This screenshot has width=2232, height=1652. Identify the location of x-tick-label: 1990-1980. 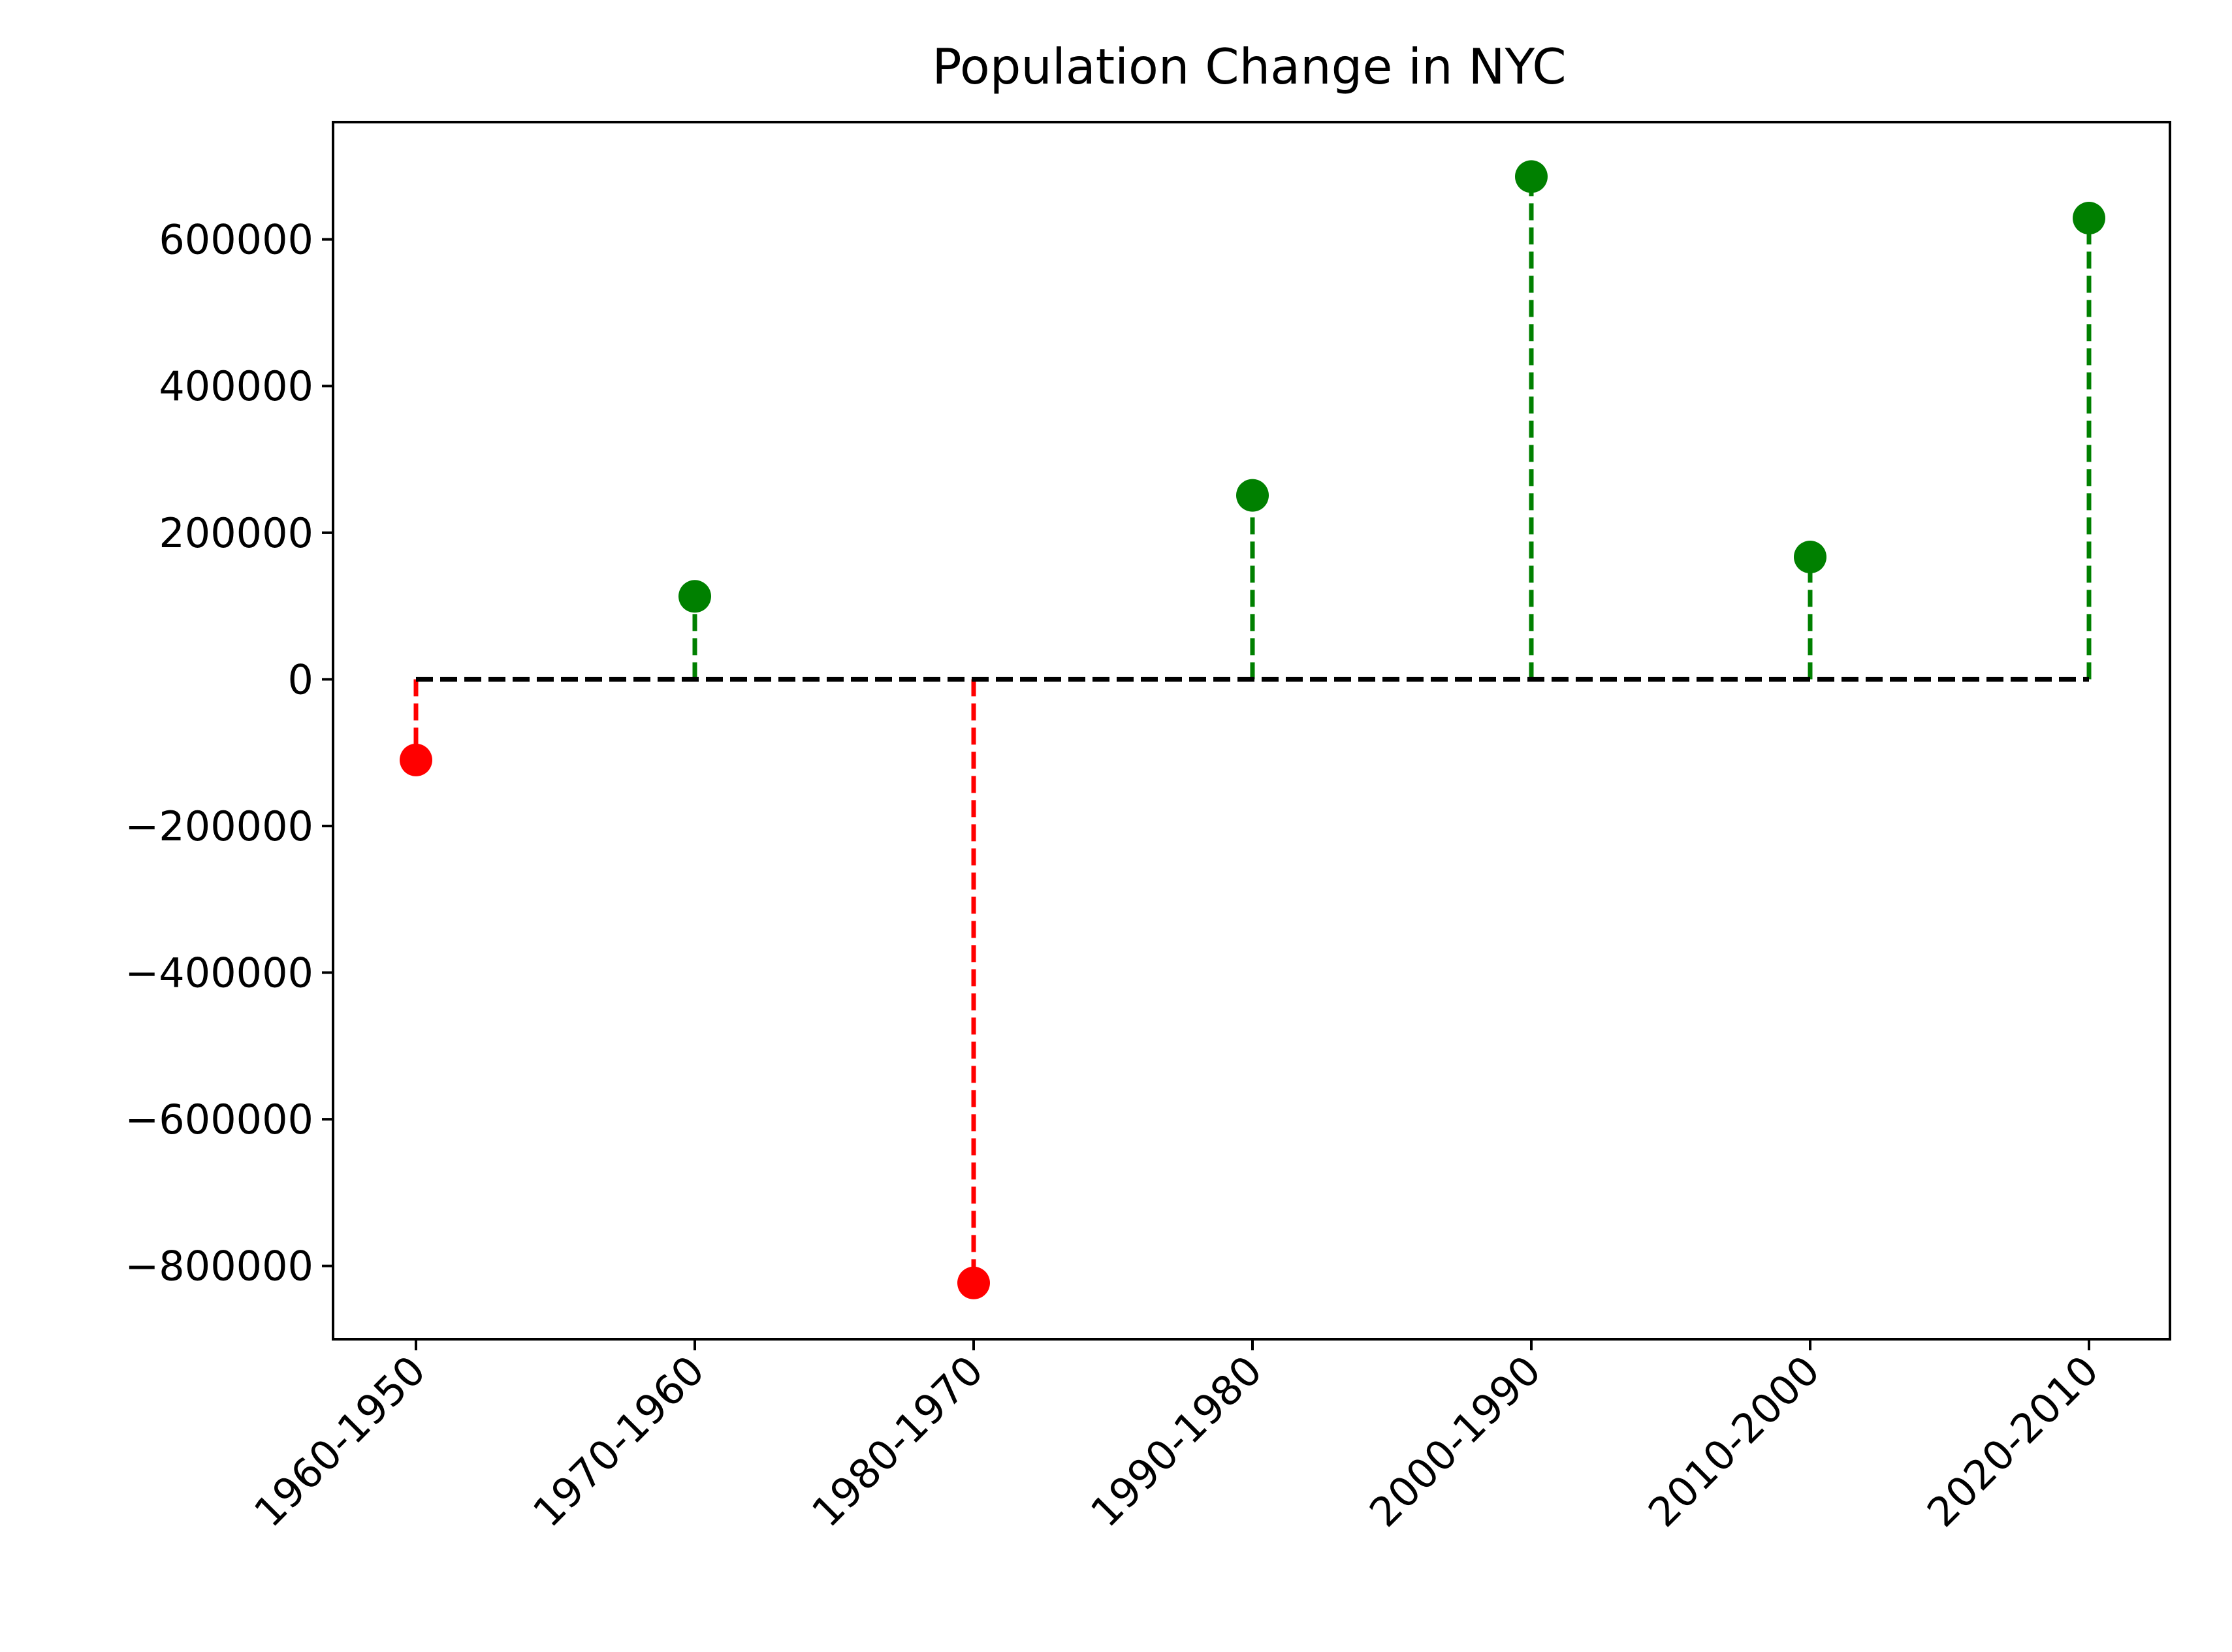
(1176, 1441).